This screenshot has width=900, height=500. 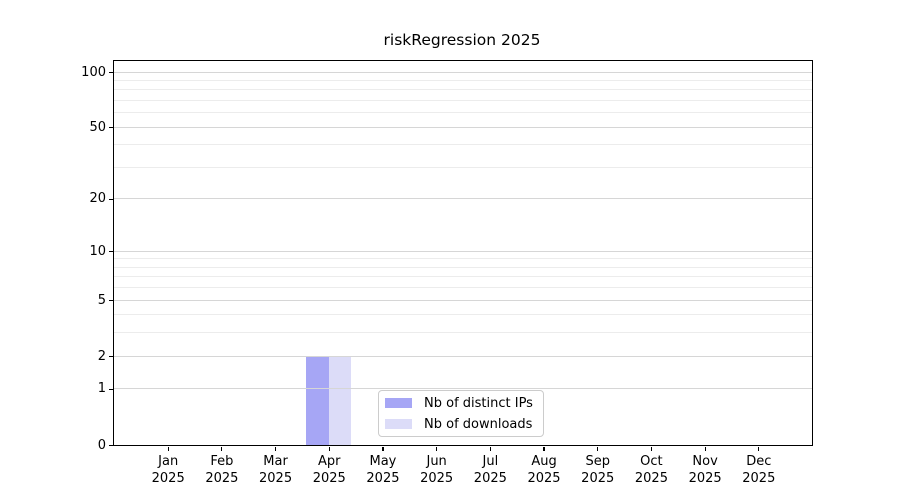 What do you see at coordinates (598, 470) in the screenshot?
I see `x-tick-label: Sep 2025` at bounding box center [598, 470].